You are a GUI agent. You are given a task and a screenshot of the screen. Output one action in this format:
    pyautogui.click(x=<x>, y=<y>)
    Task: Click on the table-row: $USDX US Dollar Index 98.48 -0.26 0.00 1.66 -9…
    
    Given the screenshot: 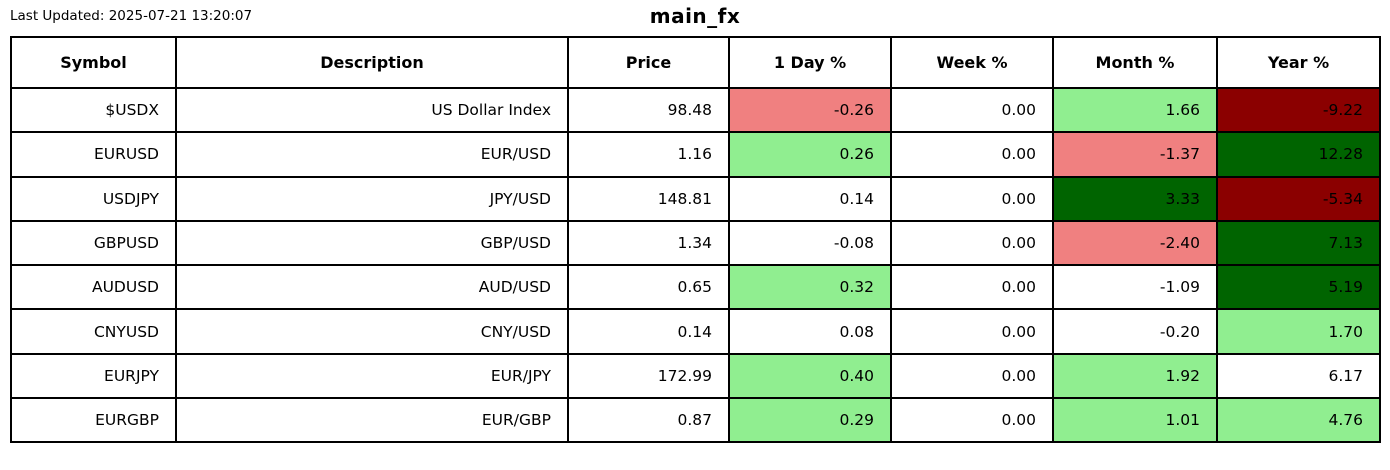 What is the action you would take?
    pyautogui.click(x=695, y=110)
    